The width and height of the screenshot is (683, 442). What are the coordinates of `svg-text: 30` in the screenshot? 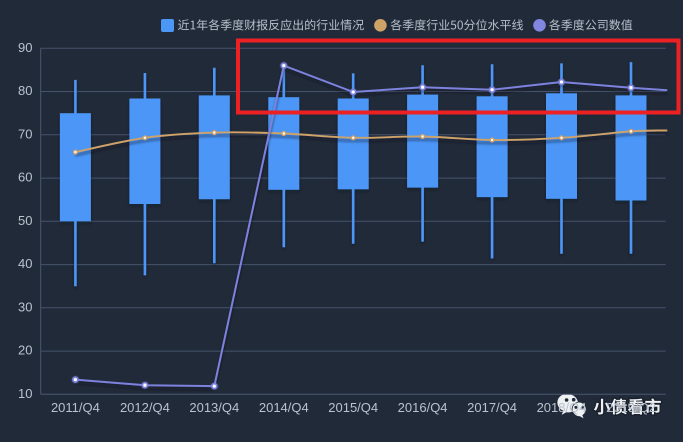 It's located at (25, 306).